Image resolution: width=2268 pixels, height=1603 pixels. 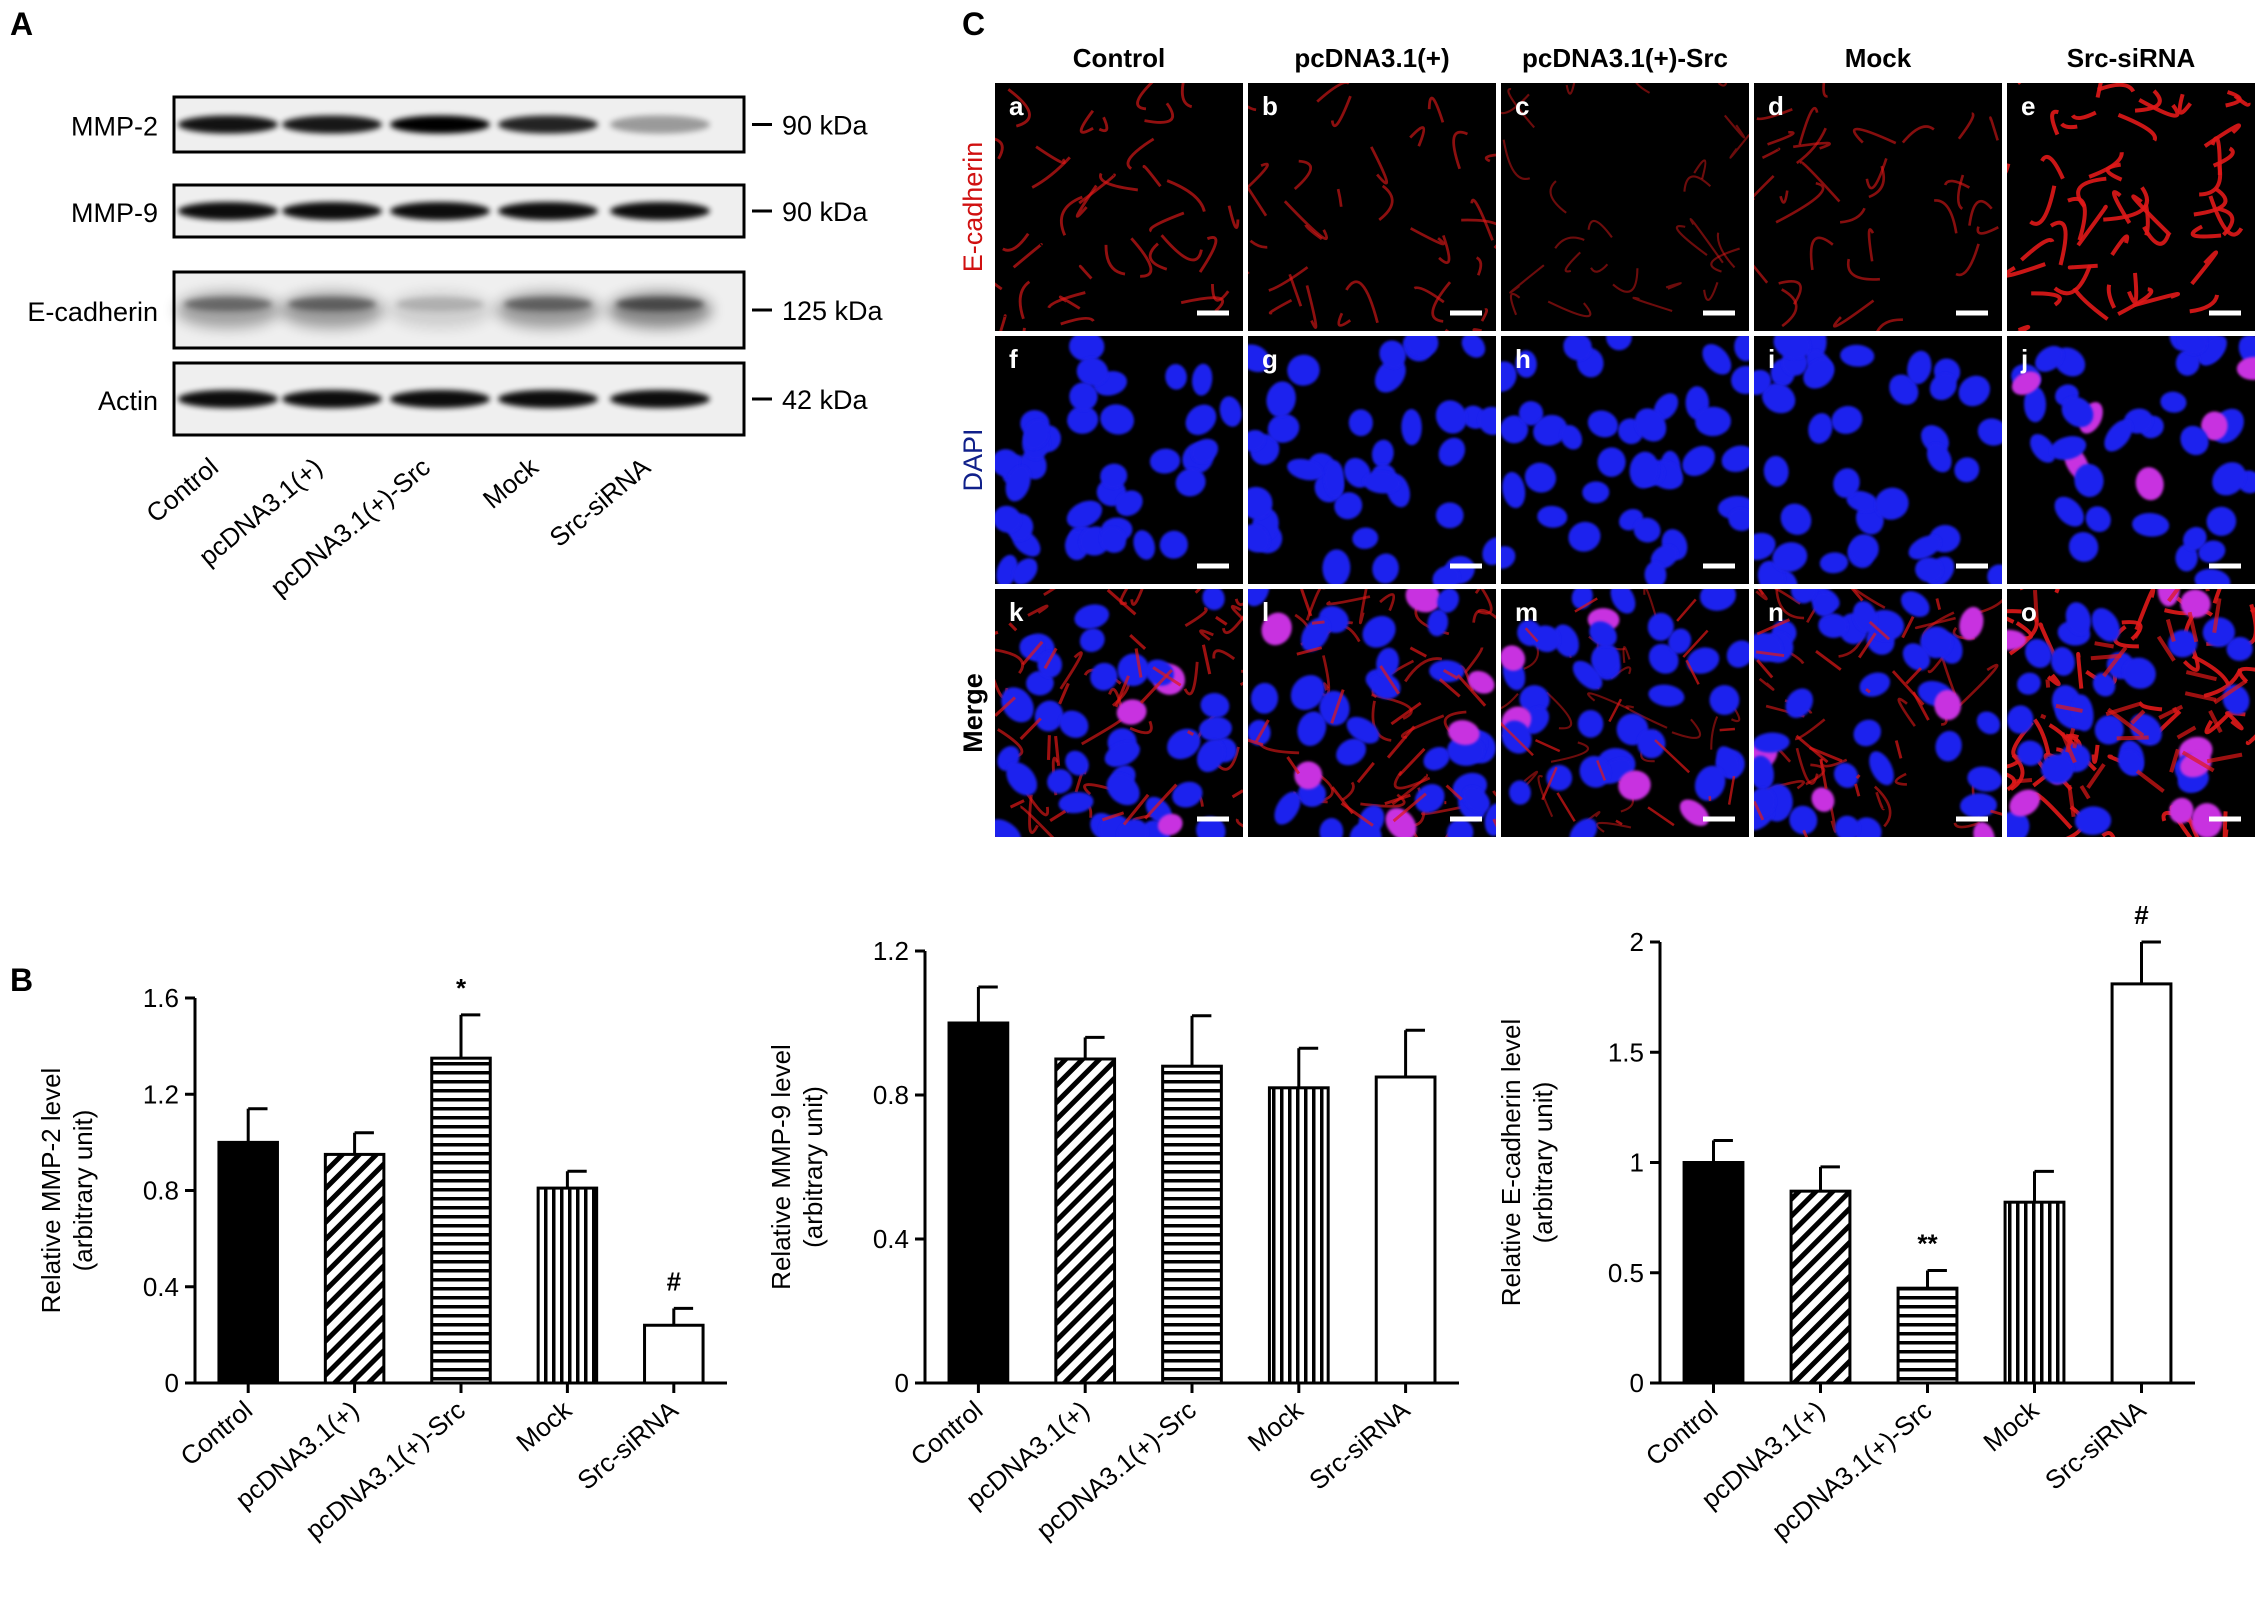 I want to click on size-marker-label: 125 kDa, so click(x=833, y=311).